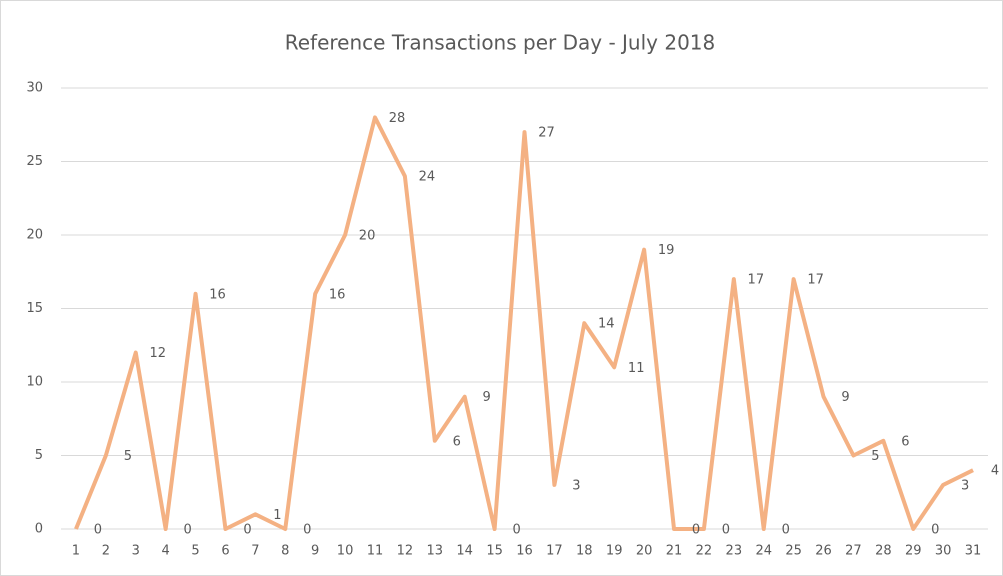 This screenshot has width=1003, height=576. What do you see at coordinates (853, 551) in the screenshot?
I see `x-tick-label: 27` at bounding box center [853, 551].